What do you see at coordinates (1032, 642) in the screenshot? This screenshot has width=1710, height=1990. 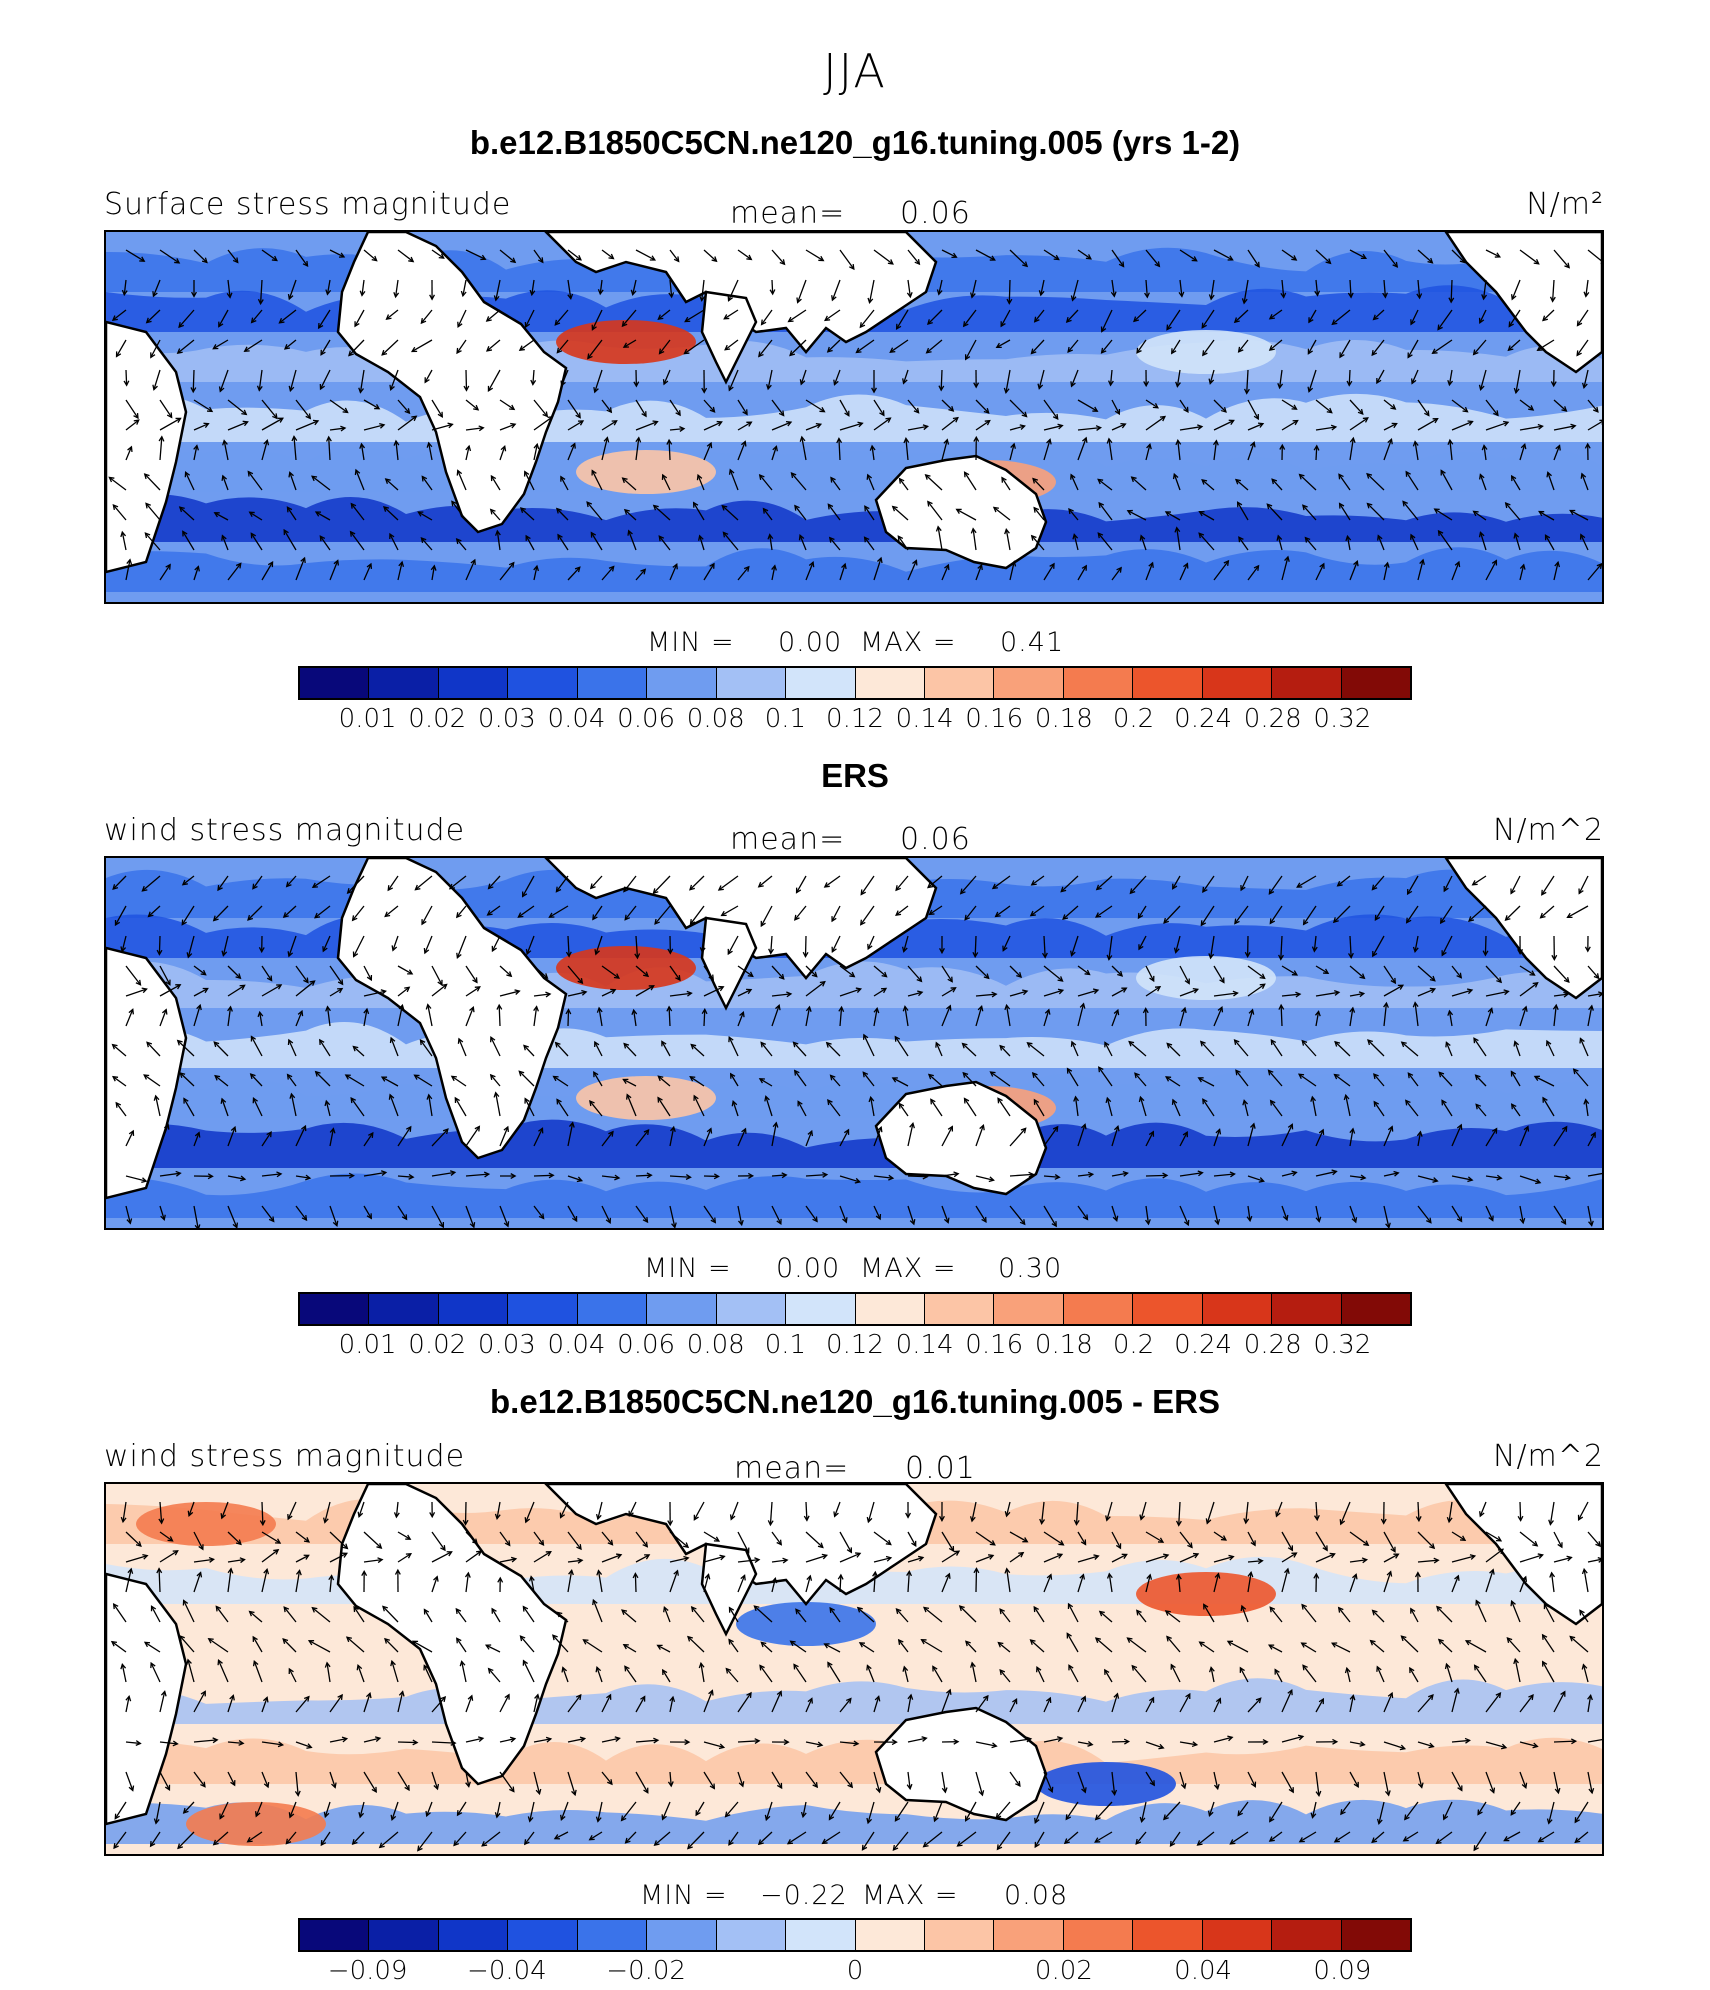 I see `panel-1-max-value: 0.41` at bounding box center [1032, 642].